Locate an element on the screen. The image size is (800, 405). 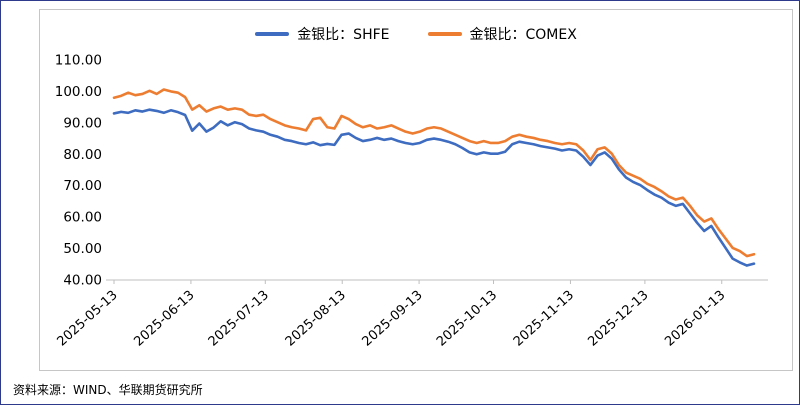
x-tick-label: 2025-06-13 is located at coordinates (164, 319).